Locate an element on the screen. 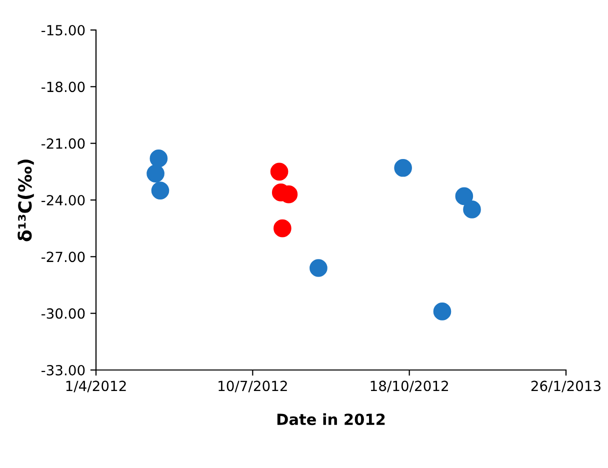 This screenshot has height=468, width=608. x-tick-label: 1/4/2012 is located at coordinates (96, 386).